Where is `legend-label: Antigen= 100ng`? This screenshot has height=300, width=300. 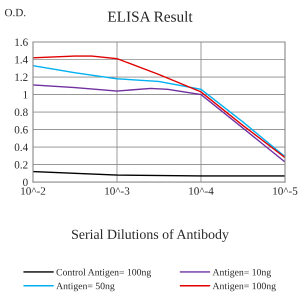 legend-label: Antigen= 100ng is located at coordinates (244, 287).